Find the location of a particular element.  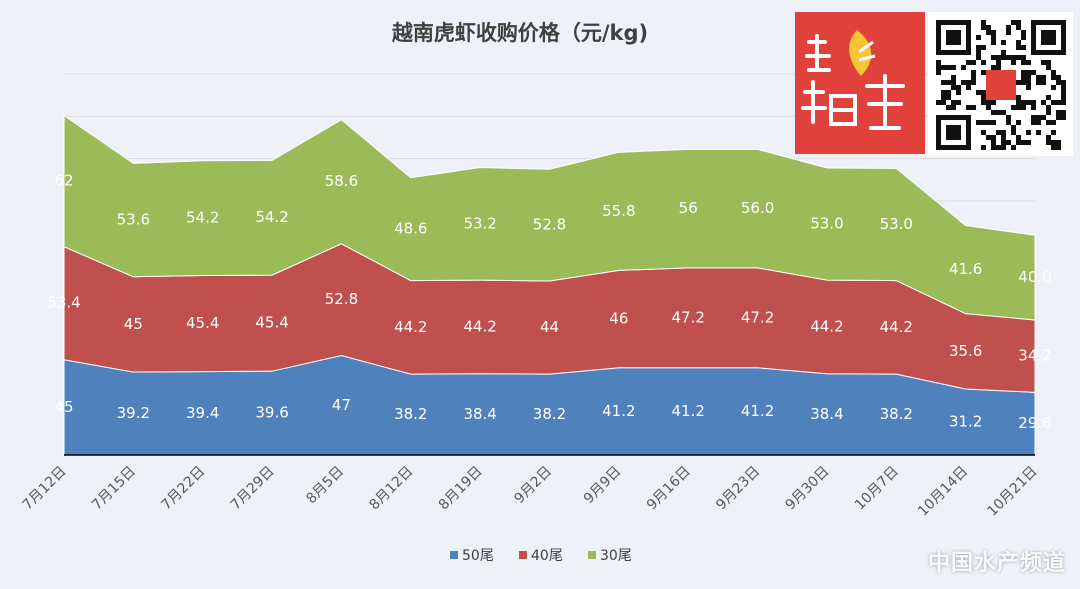

x-tick-label: 8月12日 is located at coordinates (391, 488).